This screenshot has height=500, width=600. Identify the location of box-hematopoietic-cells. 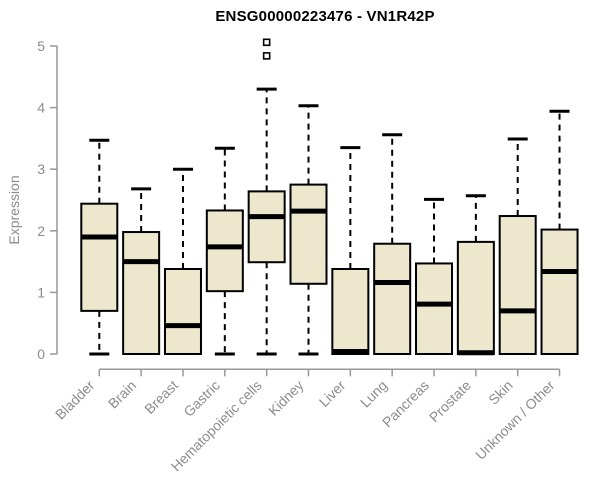
(266, 197).